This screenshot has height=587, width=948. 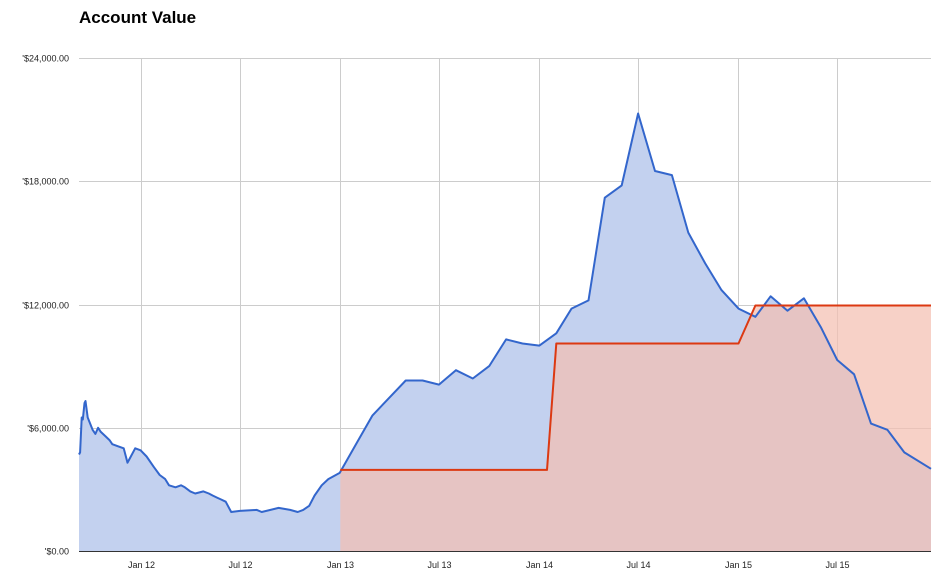 I want to click on y-tick-label: '$18,000.00, so click(x=45, y=182).